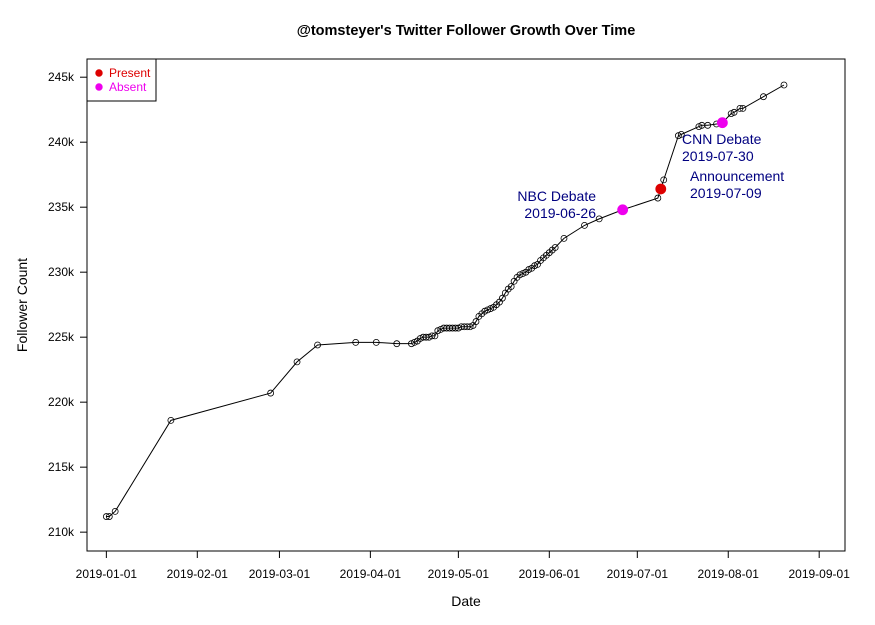  I want to click on y-axis: 210k 215k 220k 225k 230k 235k 240k 245k, so click(68, 304).